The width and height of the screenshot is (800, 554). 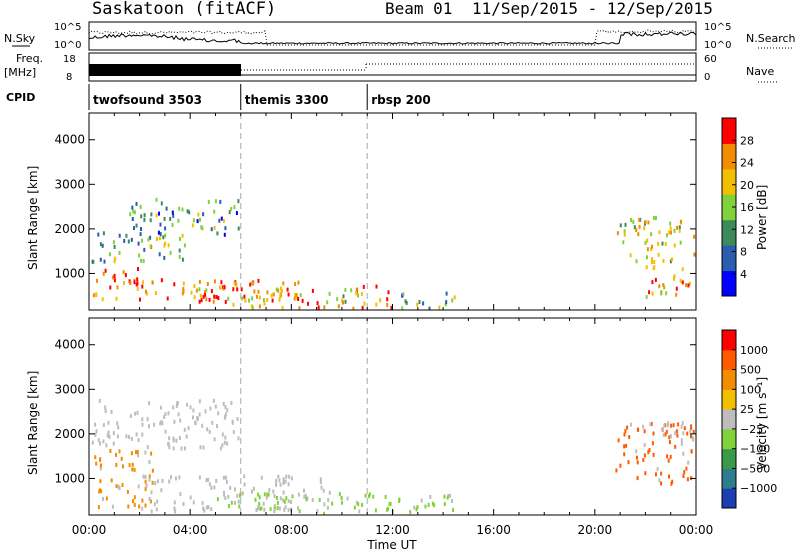 I want to click on cpid-segment-label: twofsound 3503, so click(x=147, y=100).